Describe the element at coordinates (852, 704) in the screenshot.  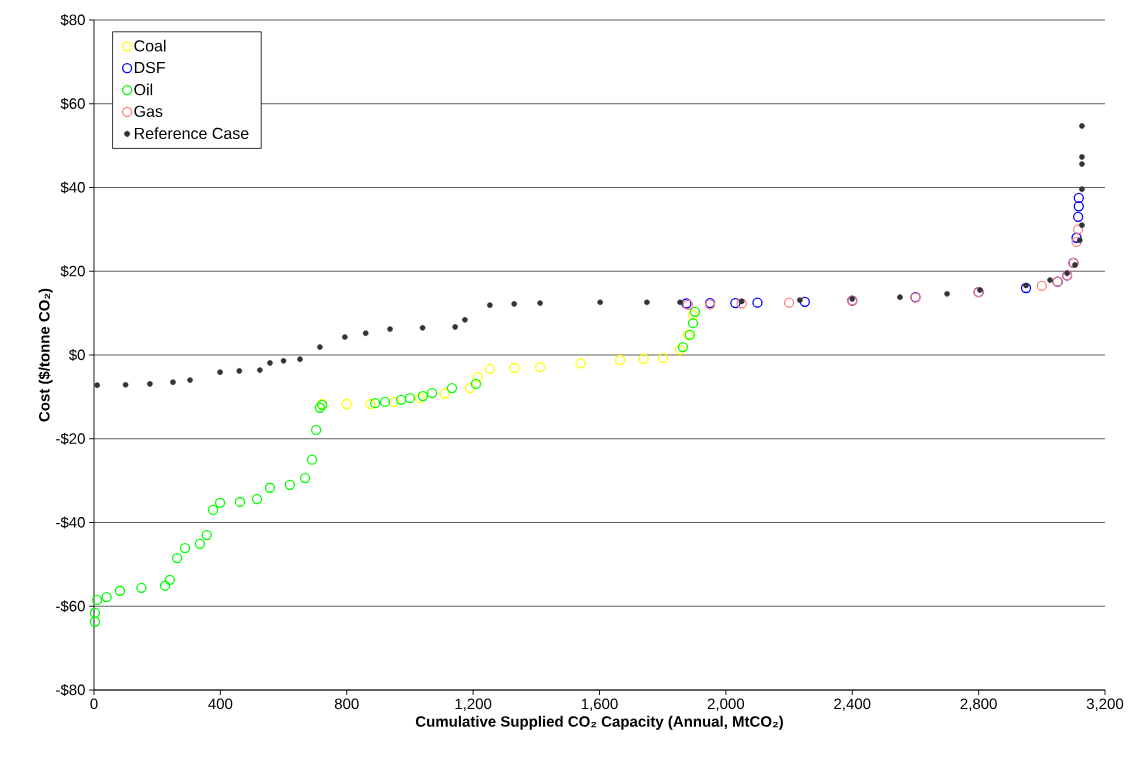
I see `x-tick-label: 2,400` at that location.